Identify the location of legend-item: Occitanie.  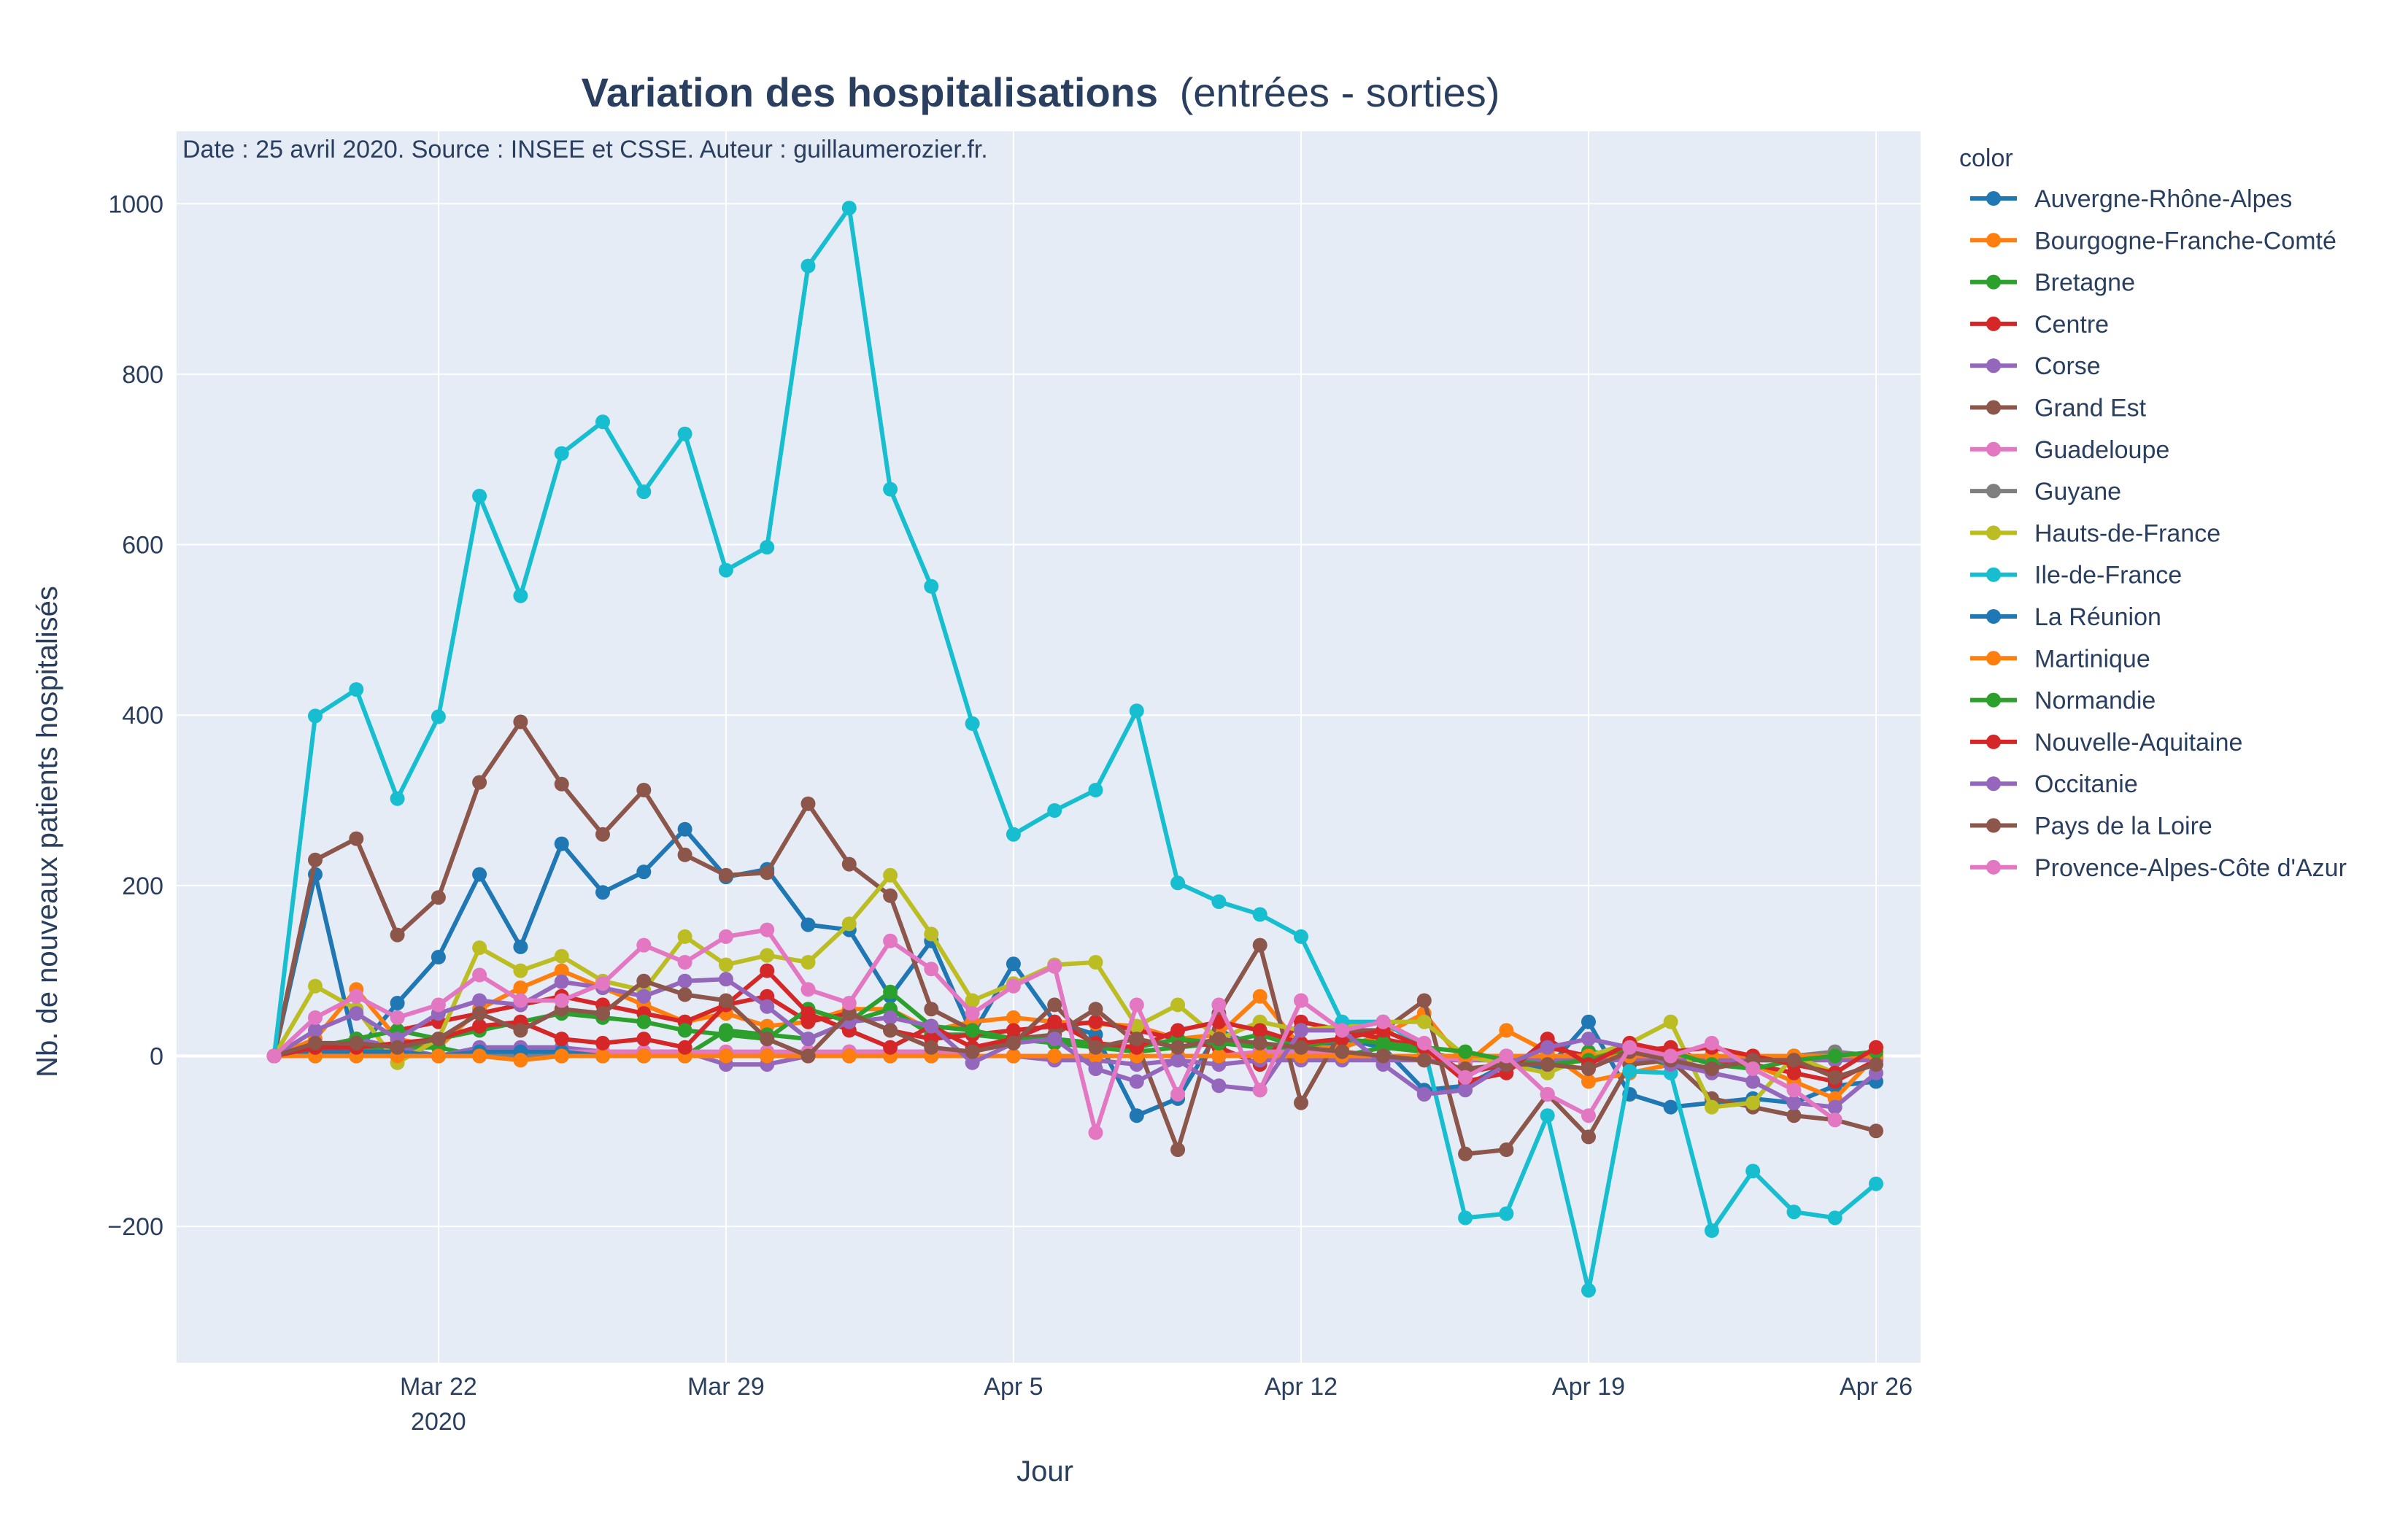
(2054, 784).